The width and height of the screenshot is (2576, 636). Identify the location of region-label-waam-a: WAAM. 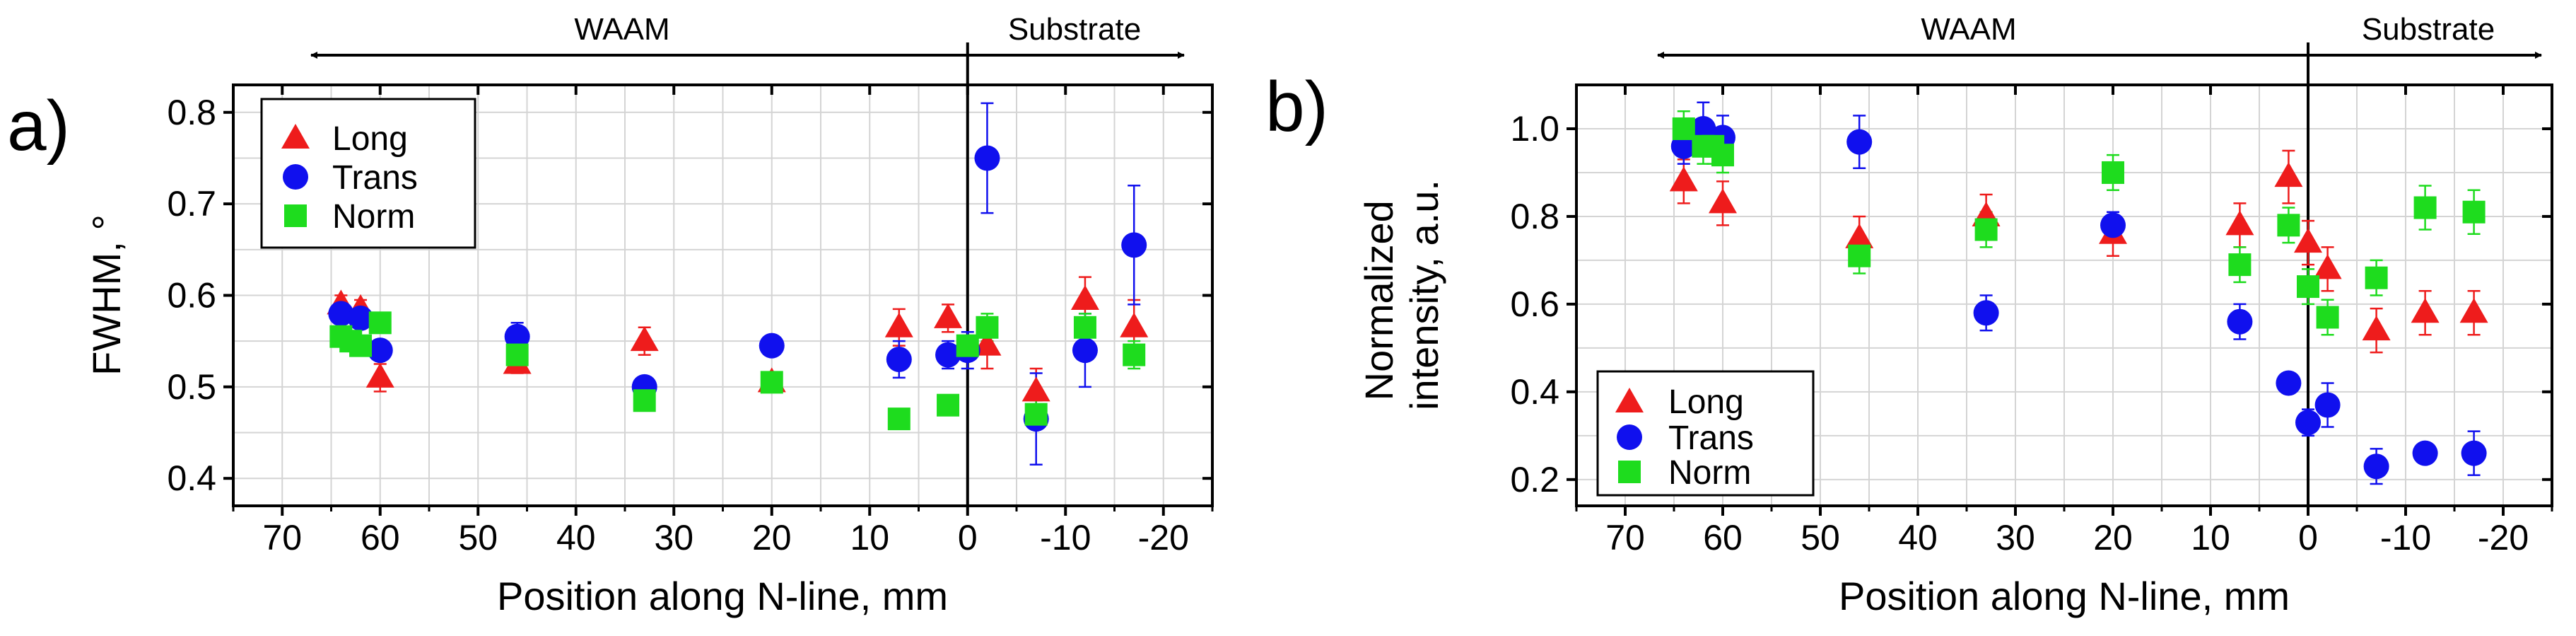
(622, 29).